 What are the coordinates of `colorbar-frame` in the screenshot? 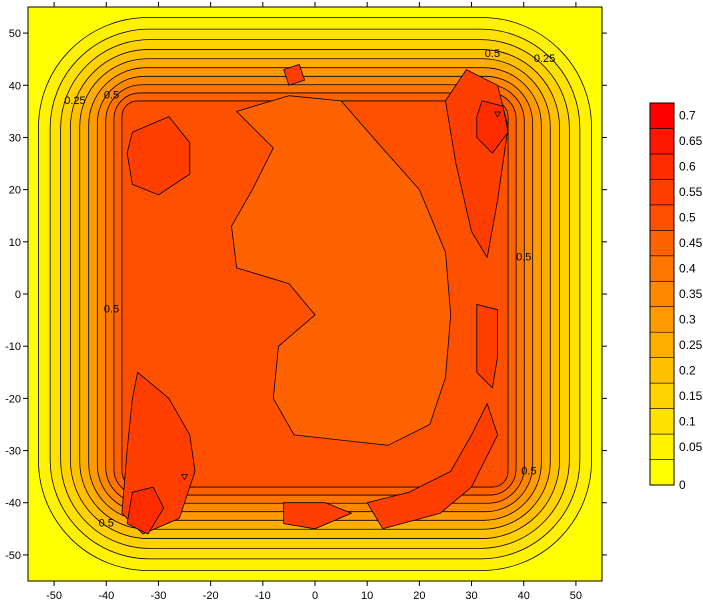 It's located at (662, 294).